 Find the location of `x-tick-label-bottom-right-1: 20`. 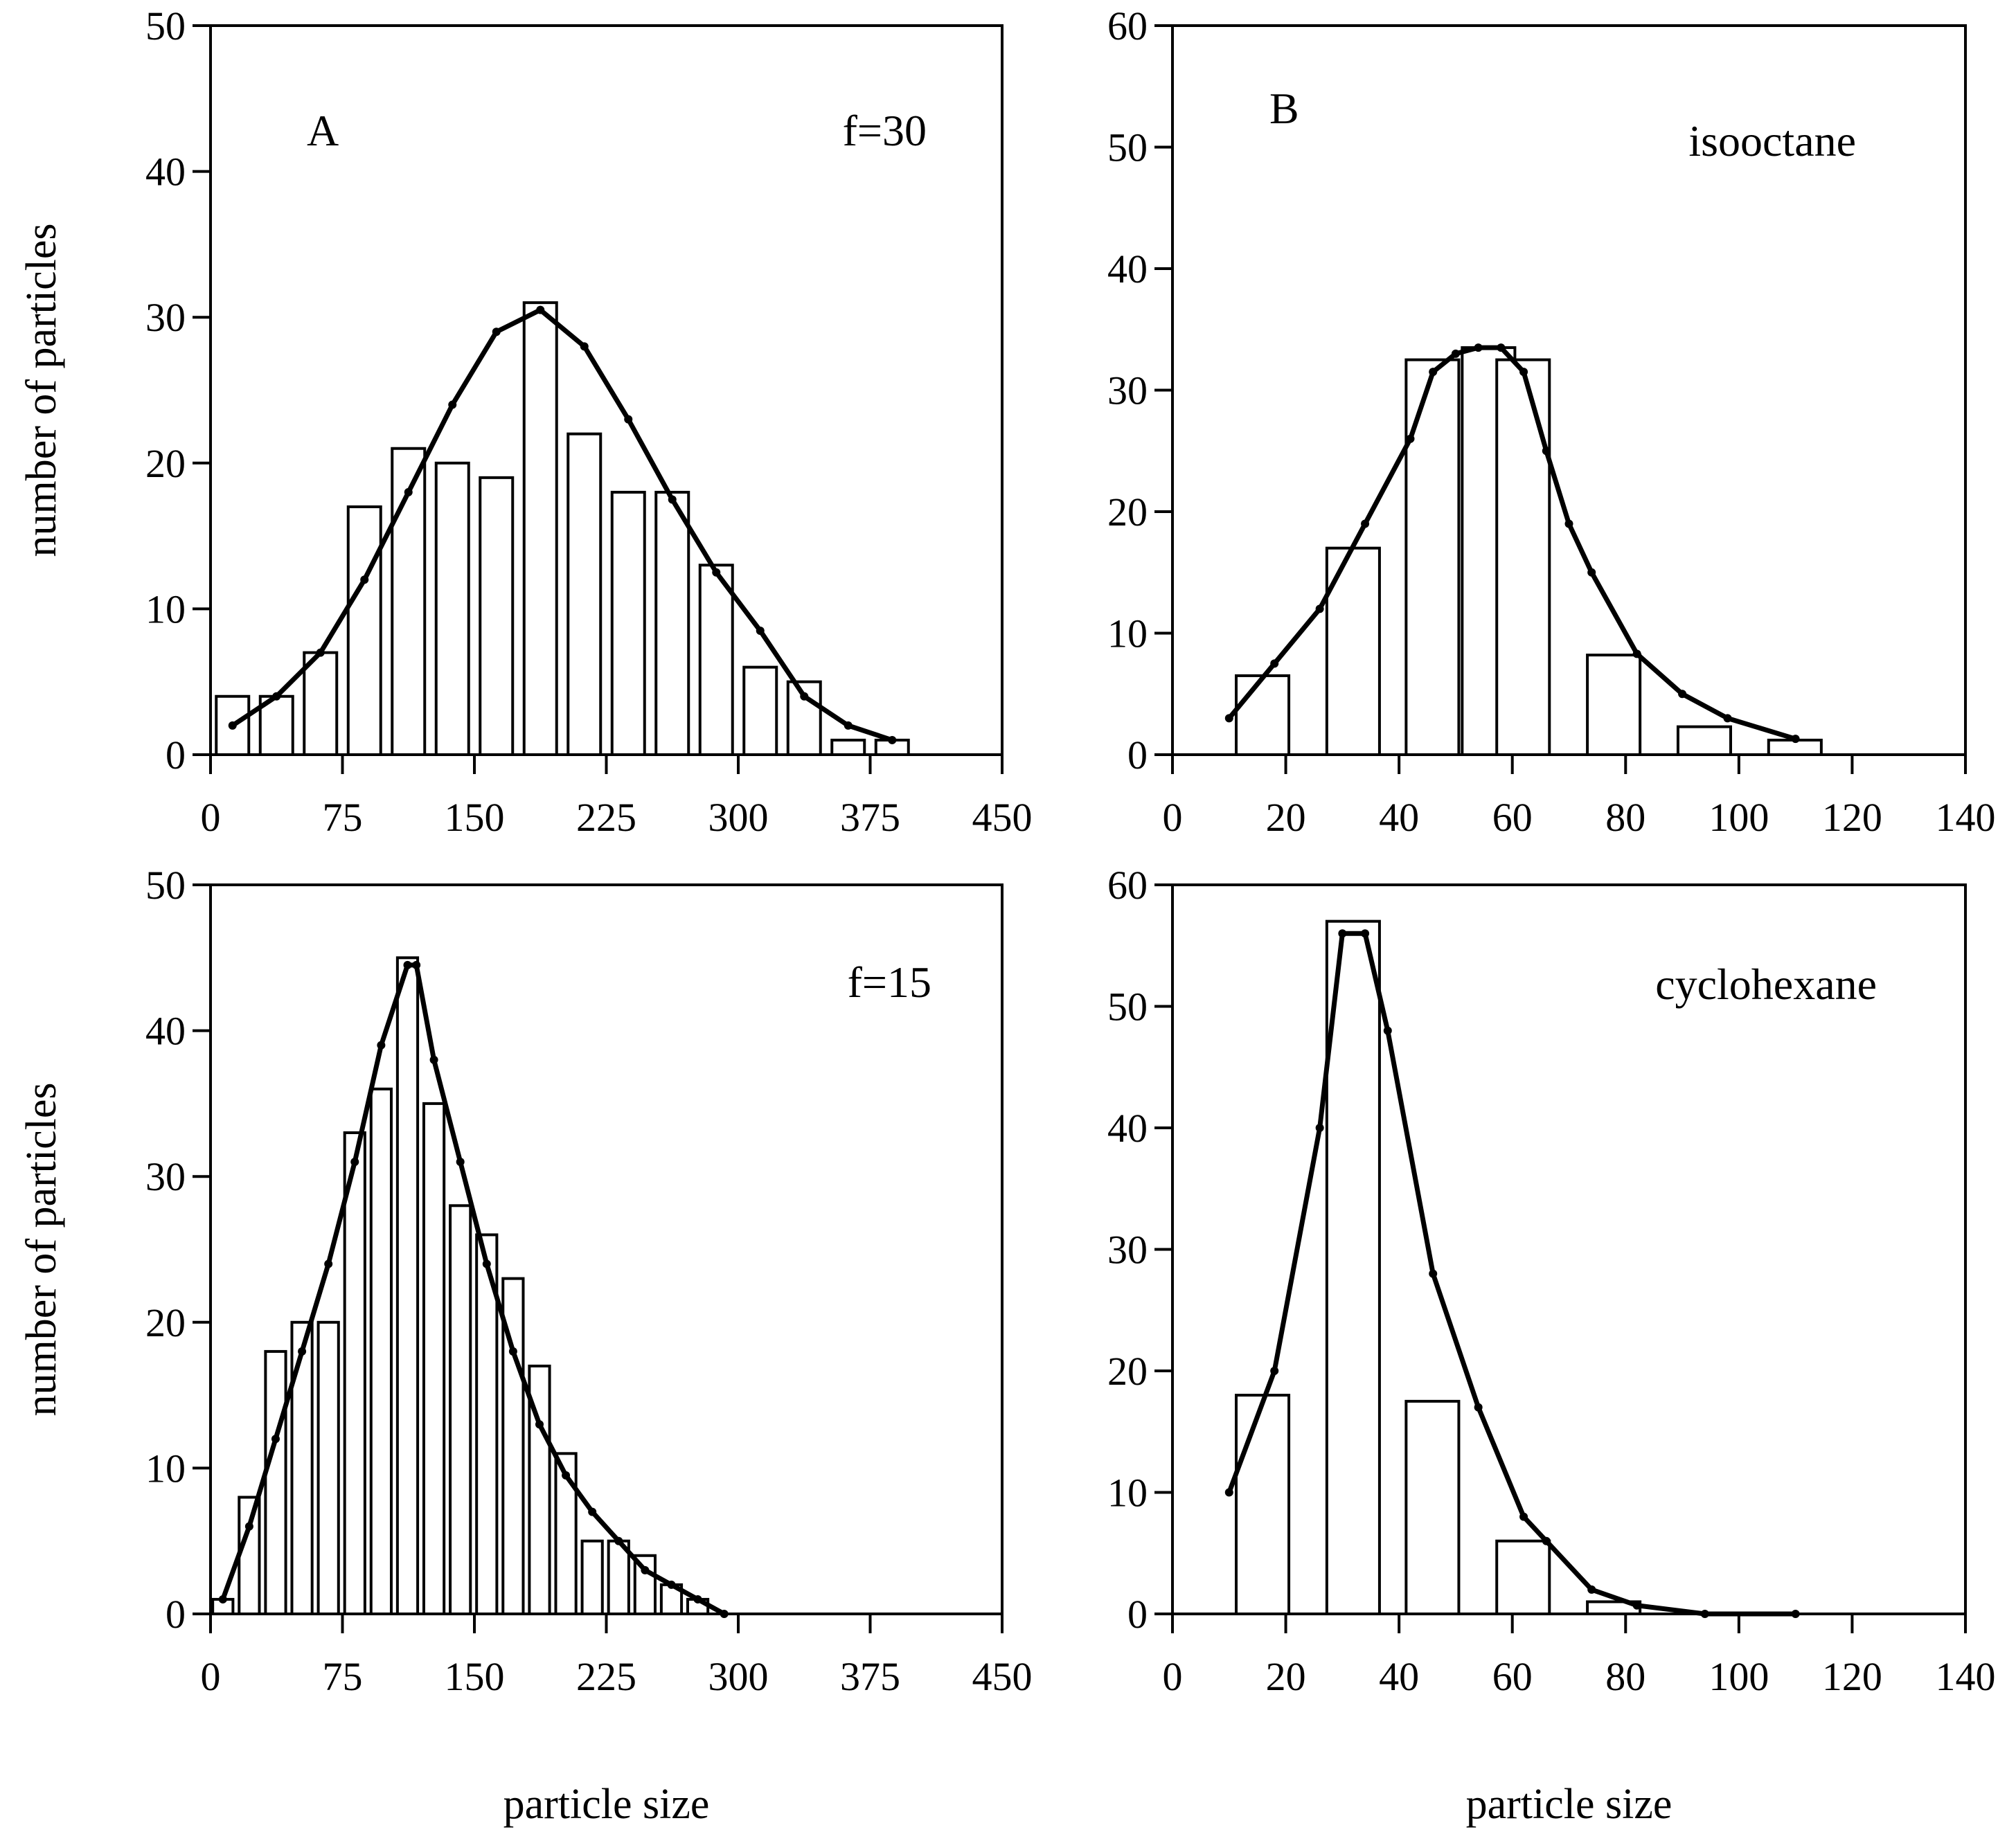

x-tick-label-bottom-right-1: 20 is located at coordinates (1286, 1677).